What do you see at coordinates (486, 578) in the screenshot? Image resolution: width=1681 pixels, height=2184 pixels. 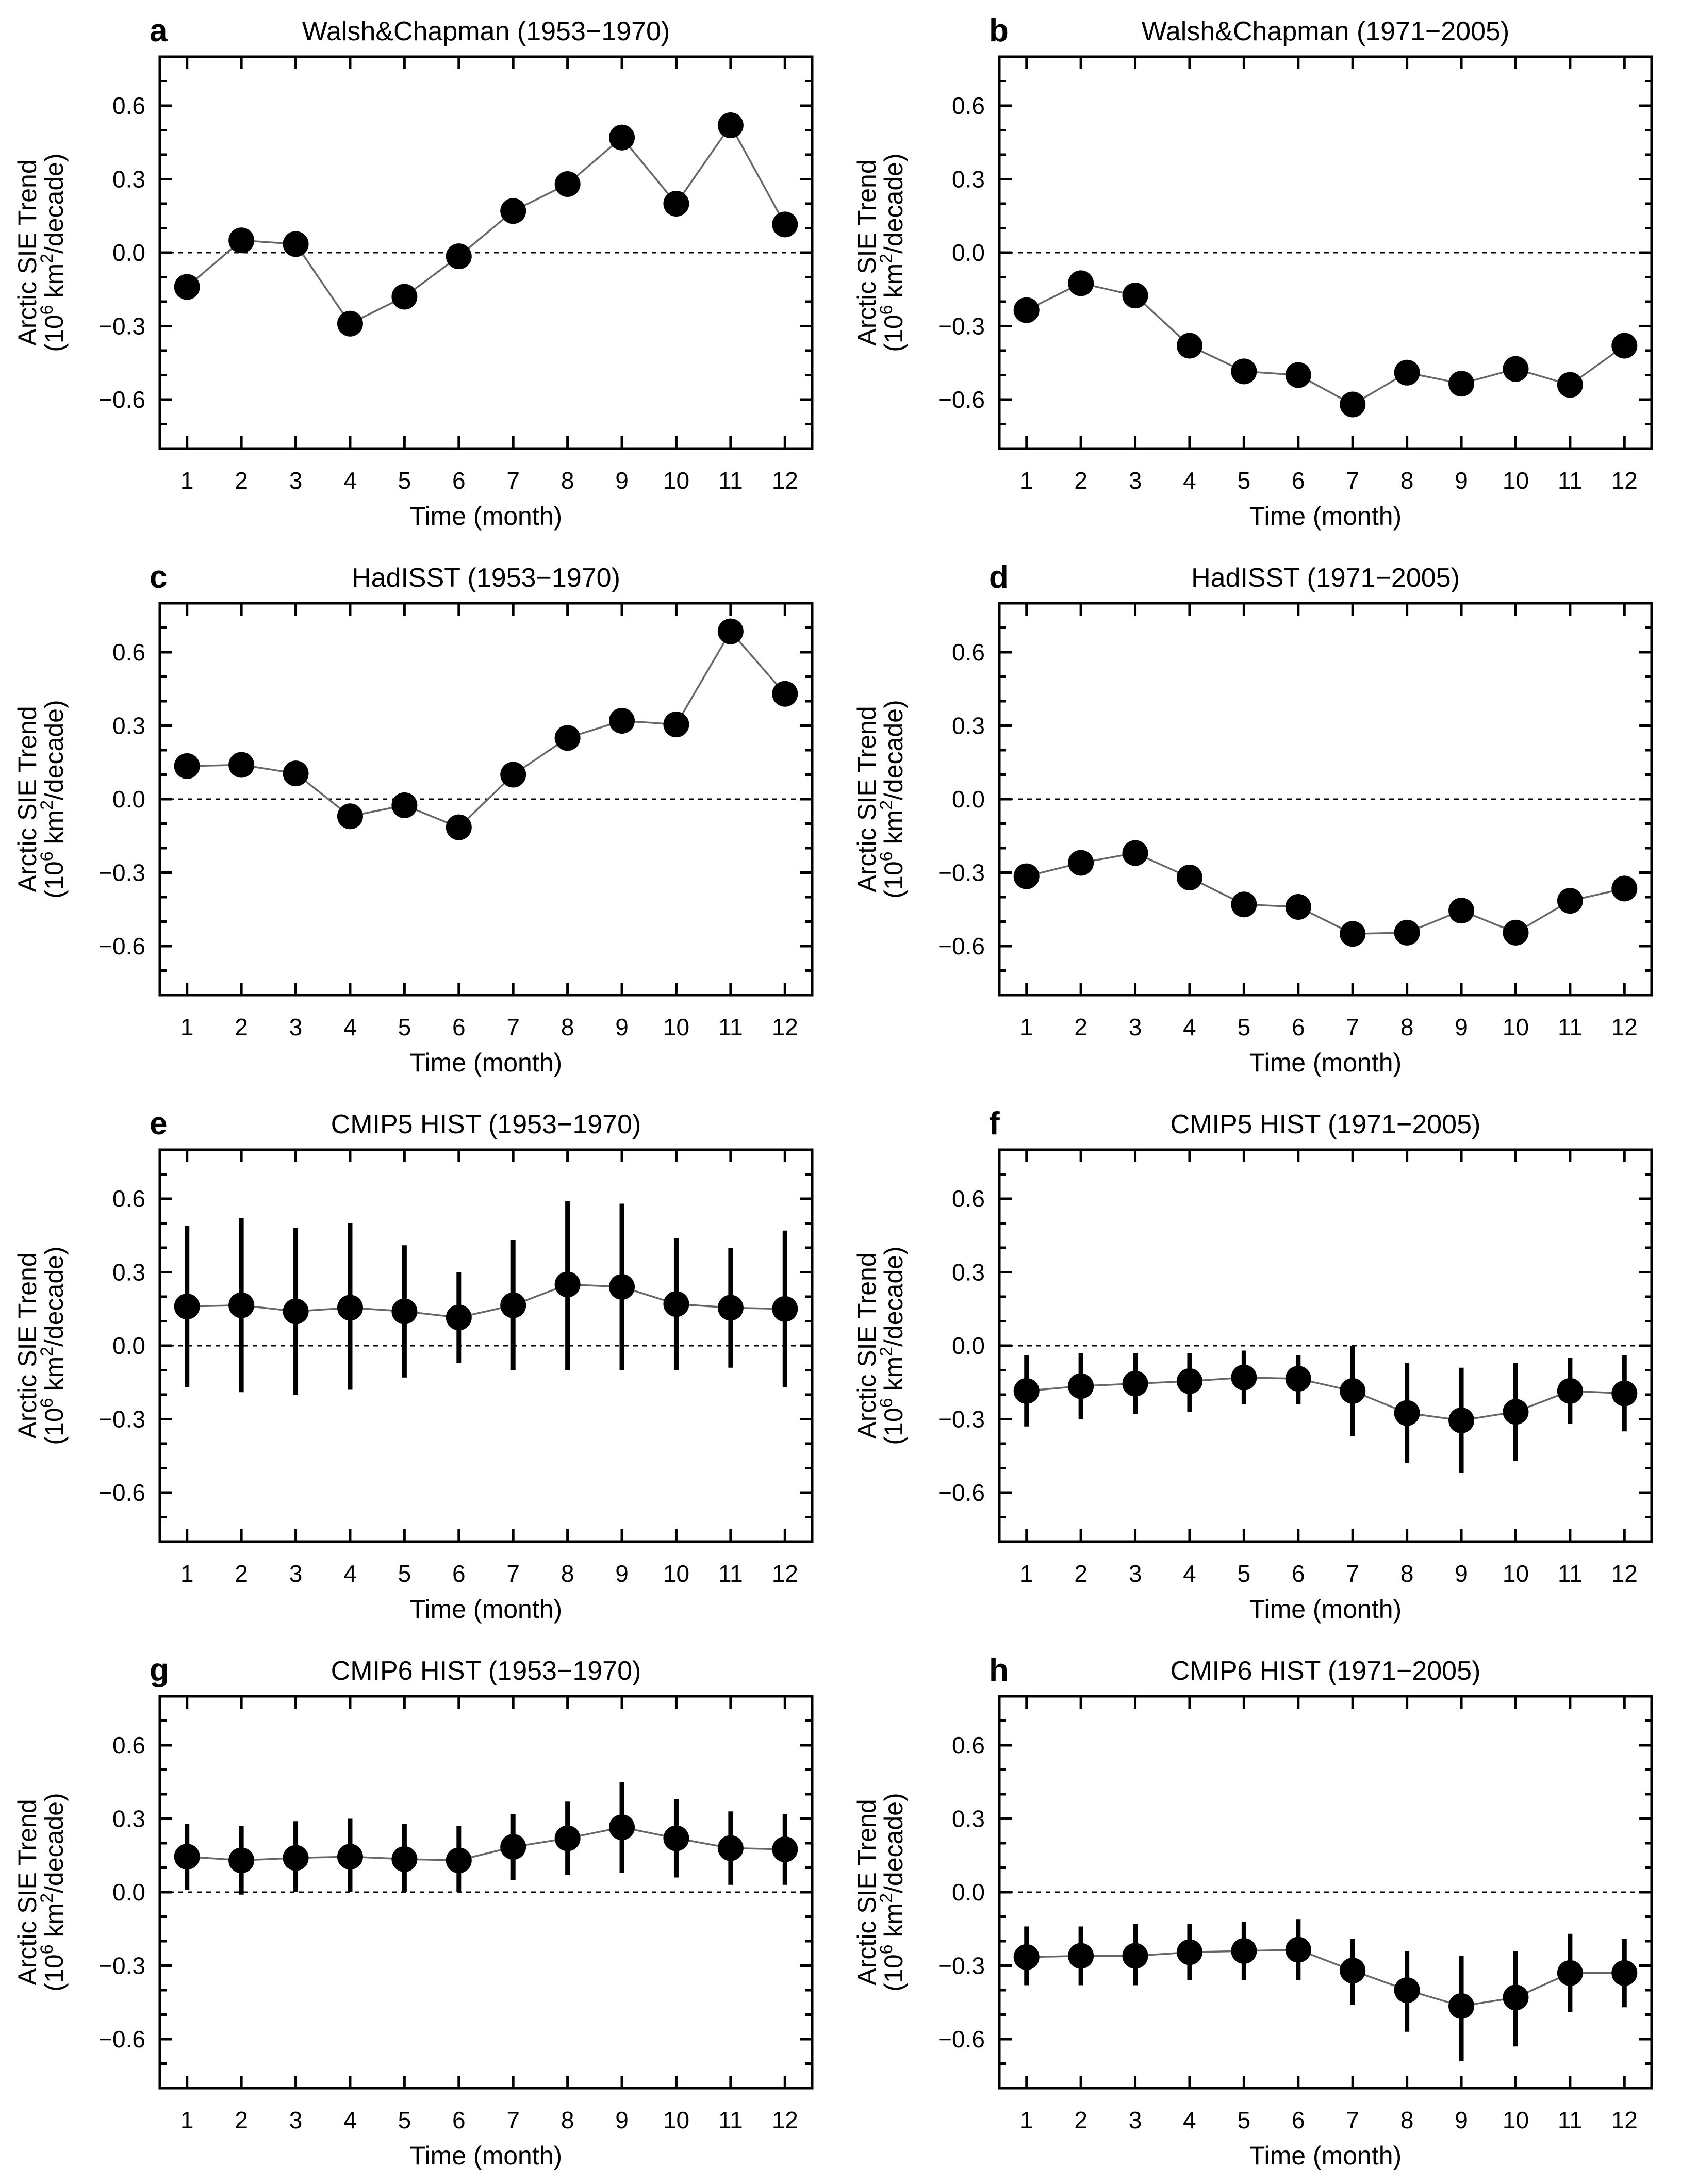 I see `panel-title: HadISST (1953−1970)` at bounding box center [486, 578].